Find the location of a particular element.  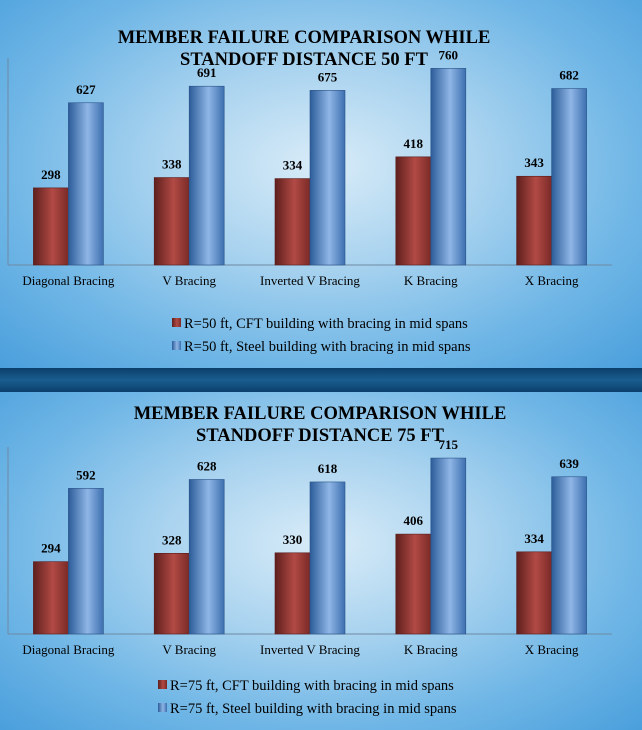

data-label-steel: 639 is located at coordinates (569, 463).